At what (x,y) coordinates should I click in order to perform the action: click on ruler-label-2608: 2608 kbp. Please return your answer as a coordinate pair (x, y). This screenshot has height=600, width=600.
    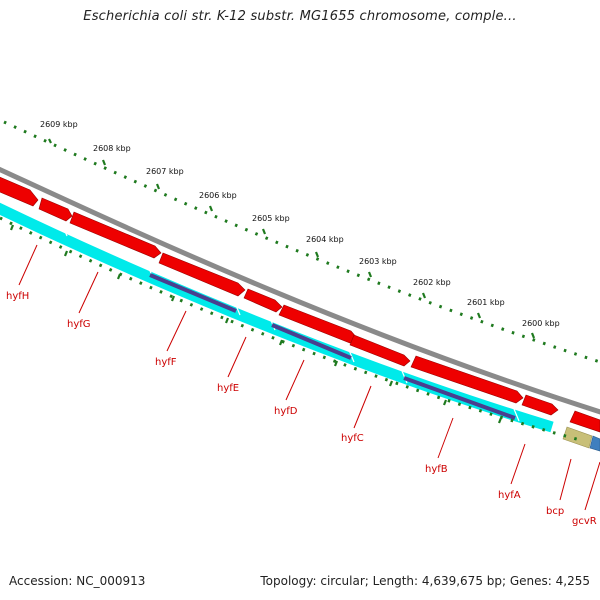
    Looking at the image, I should click on (112, 148).